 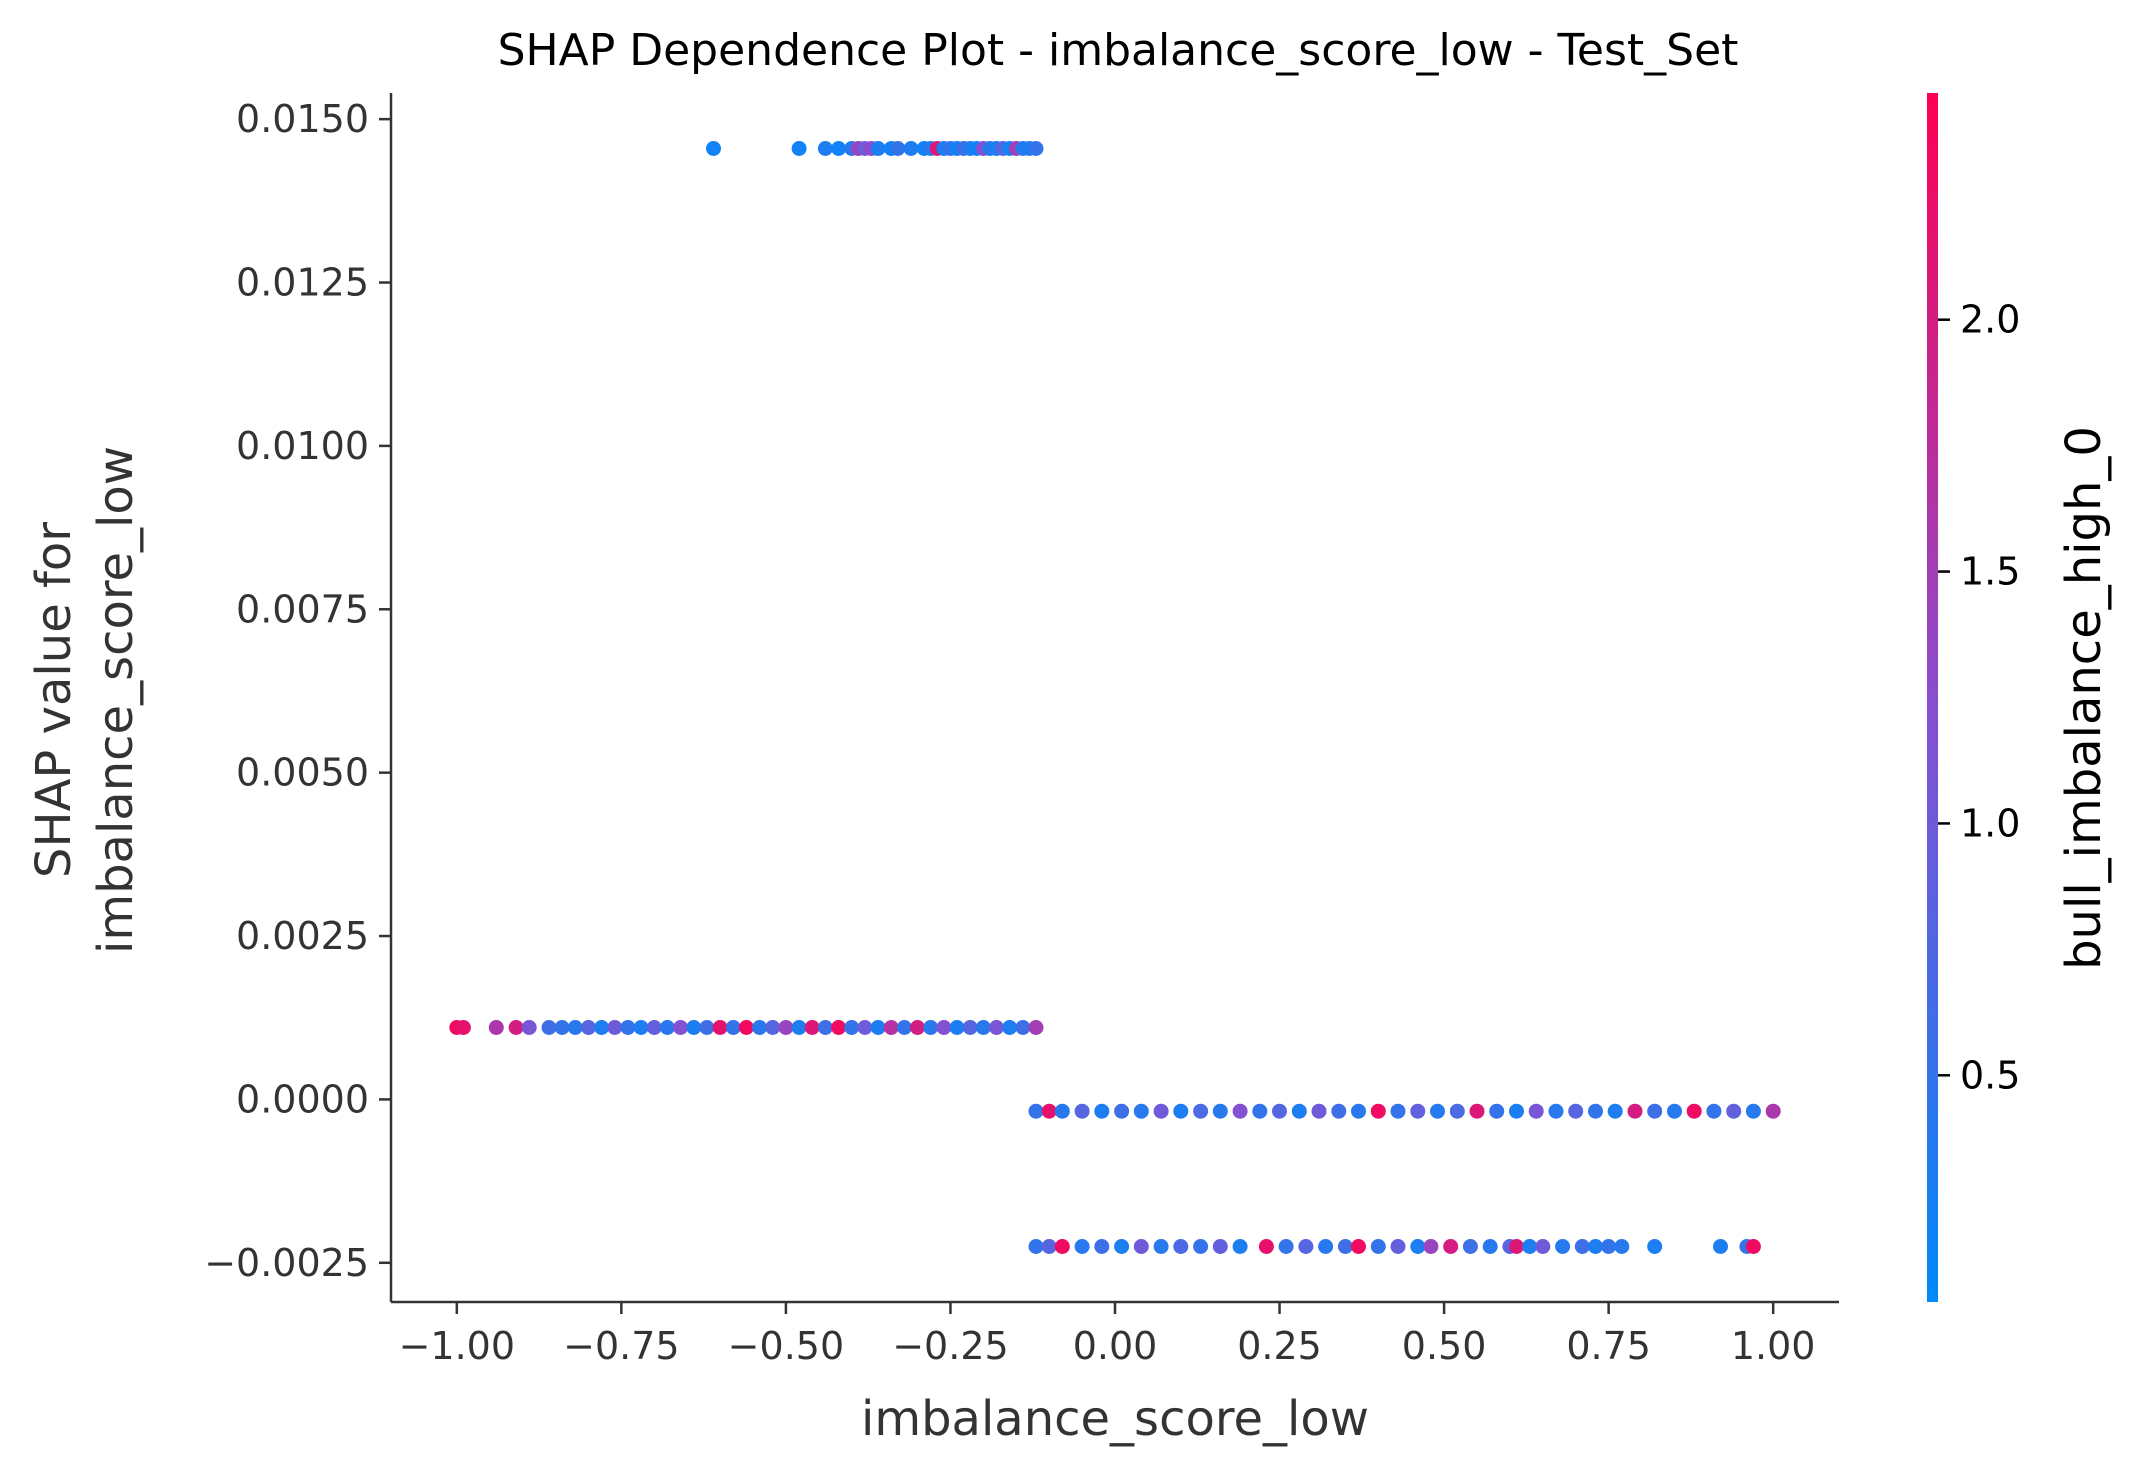 What do you see at coordinates (1932, 697) in the screenshot?
I see `colorbar` at bounding box center [1932, 697].